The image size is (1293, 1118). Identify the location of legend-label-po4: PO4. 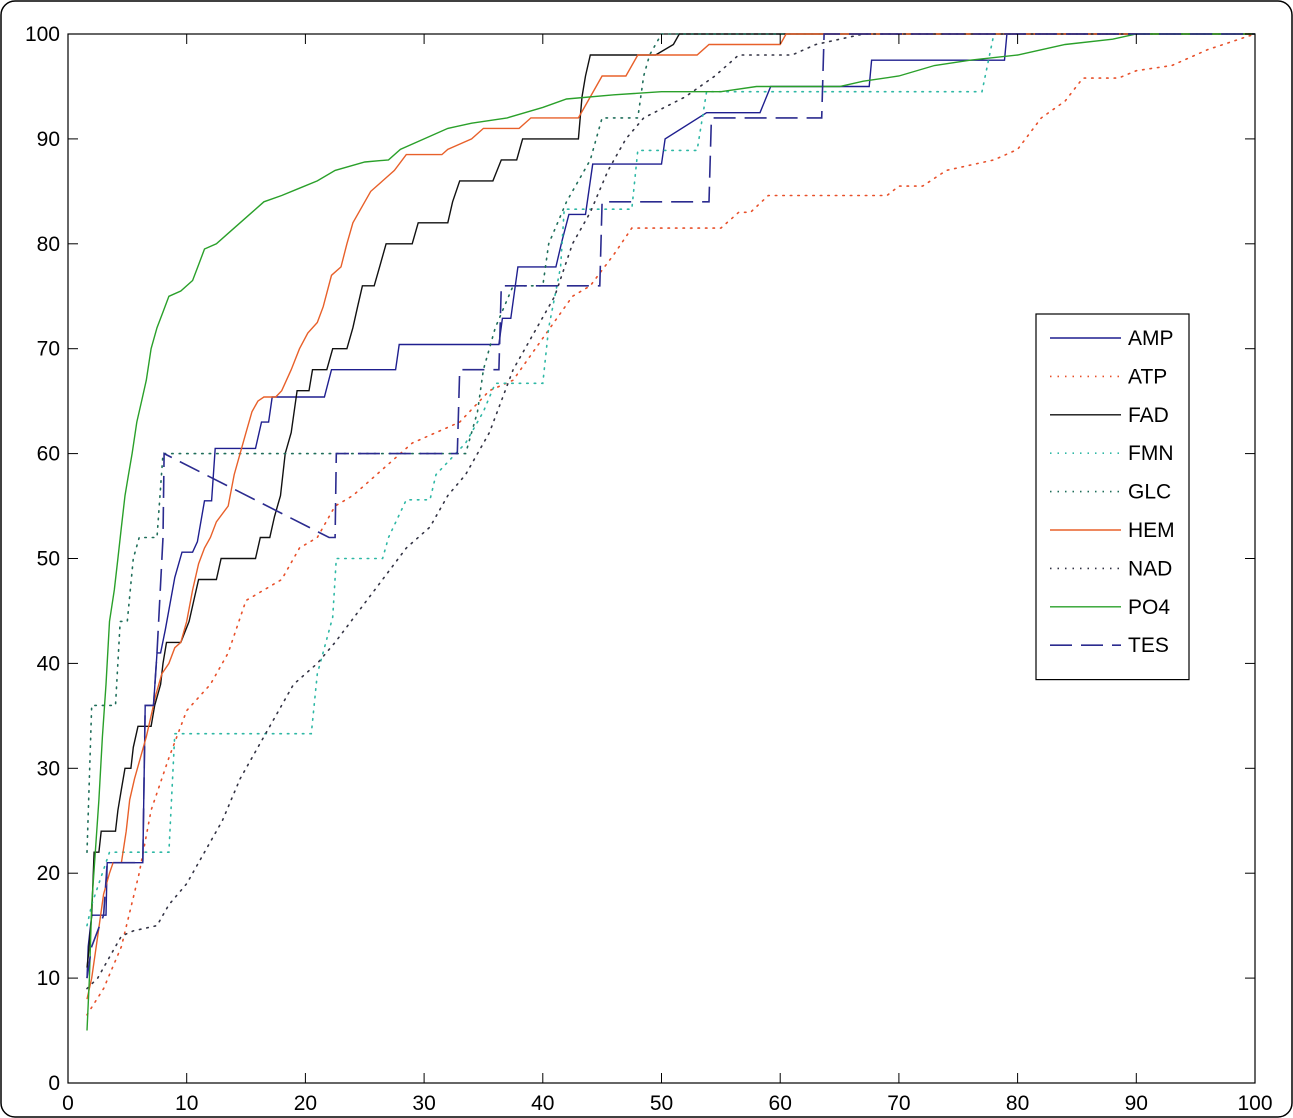
(1149, 607).